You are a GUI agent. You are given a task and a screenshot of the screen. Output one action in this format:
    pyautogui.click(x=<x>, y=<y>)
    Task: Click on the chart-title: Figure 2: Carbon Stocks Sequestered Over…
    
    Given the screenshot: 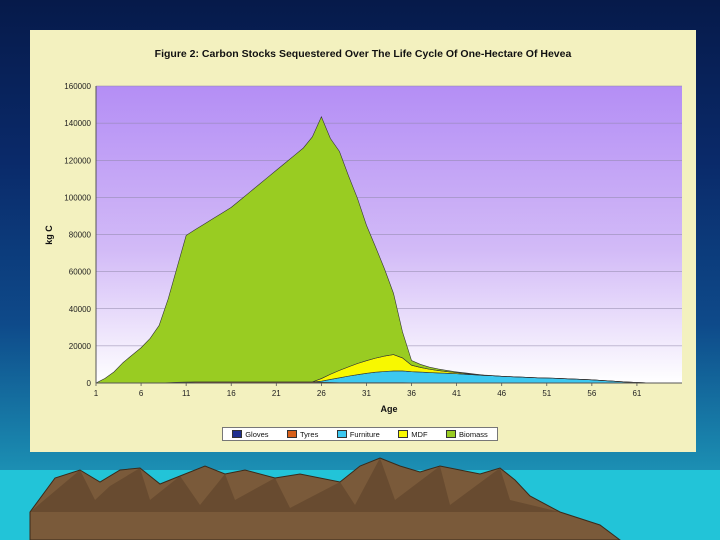 What is the action you would take?
    pyautogui.click(x=363, y=54)
    